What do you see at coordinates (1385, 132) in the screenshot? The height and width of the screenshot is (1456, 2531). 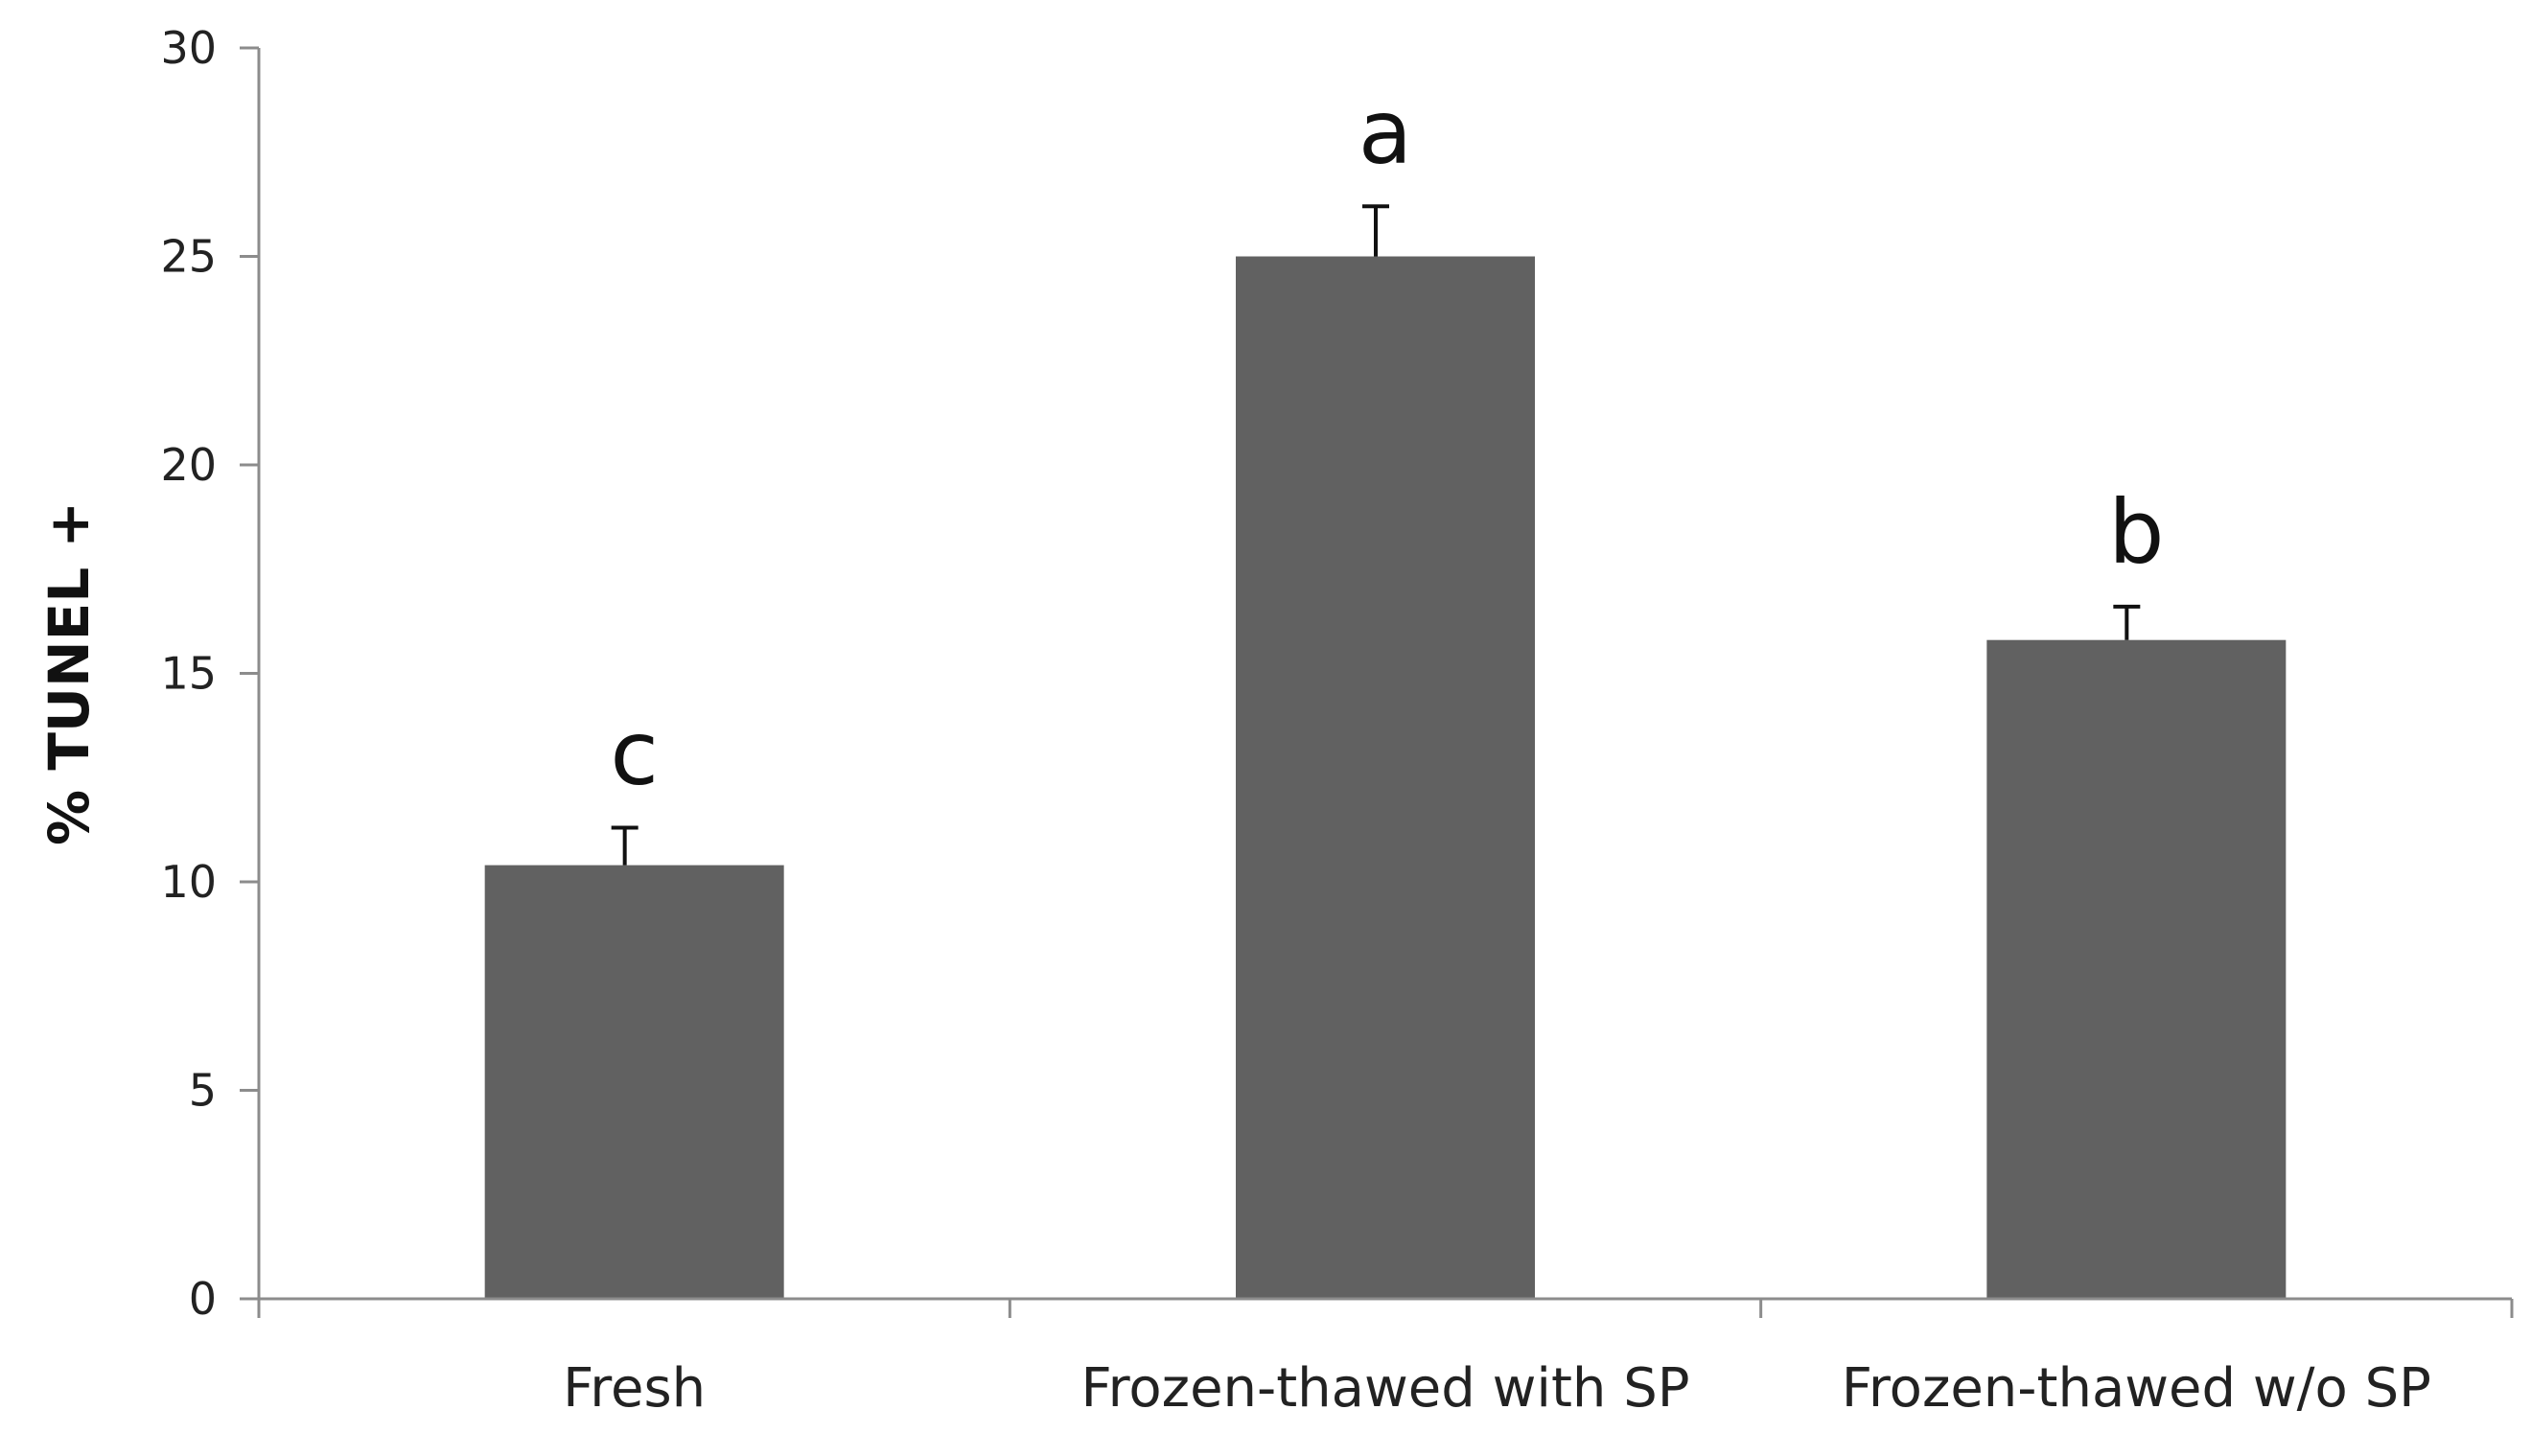 I see `significance-letter-1: a` at bounding box center [1385, 132].